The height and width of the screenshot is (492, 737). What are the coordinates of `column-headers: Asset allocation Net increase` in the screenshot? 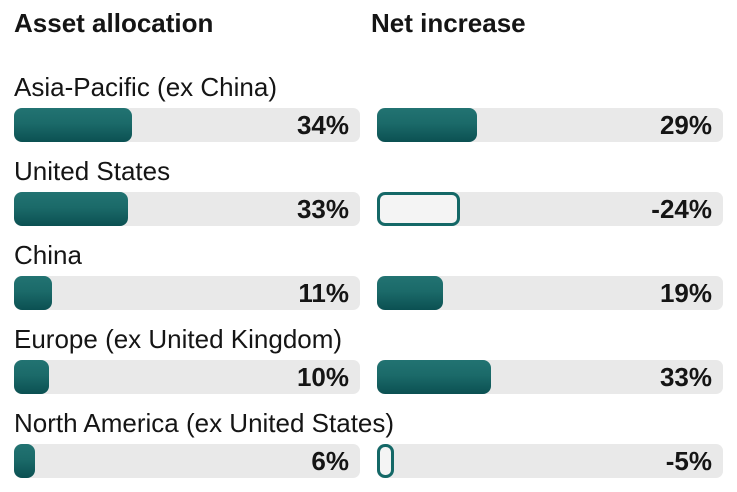 It's located at (368, 23).